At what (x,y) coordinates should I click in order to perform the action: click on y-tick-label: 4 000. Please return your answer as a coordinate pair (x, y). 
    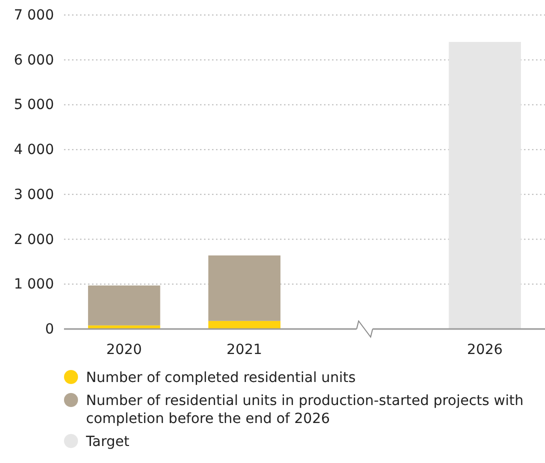
    Looking at the image, I should click on (34, 150).